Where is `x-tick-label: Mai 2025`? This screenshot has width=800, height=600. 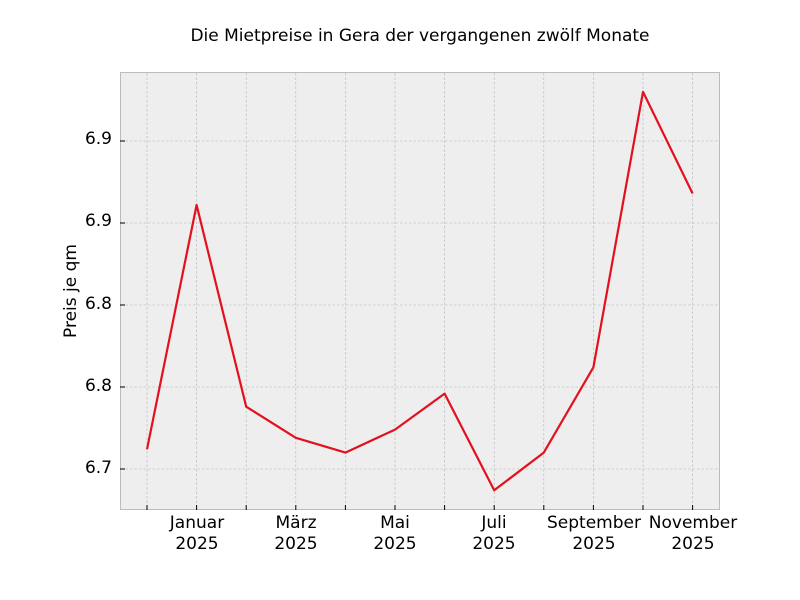
x-tick-label: Mai 2025 is located at coordinates (395, 533).